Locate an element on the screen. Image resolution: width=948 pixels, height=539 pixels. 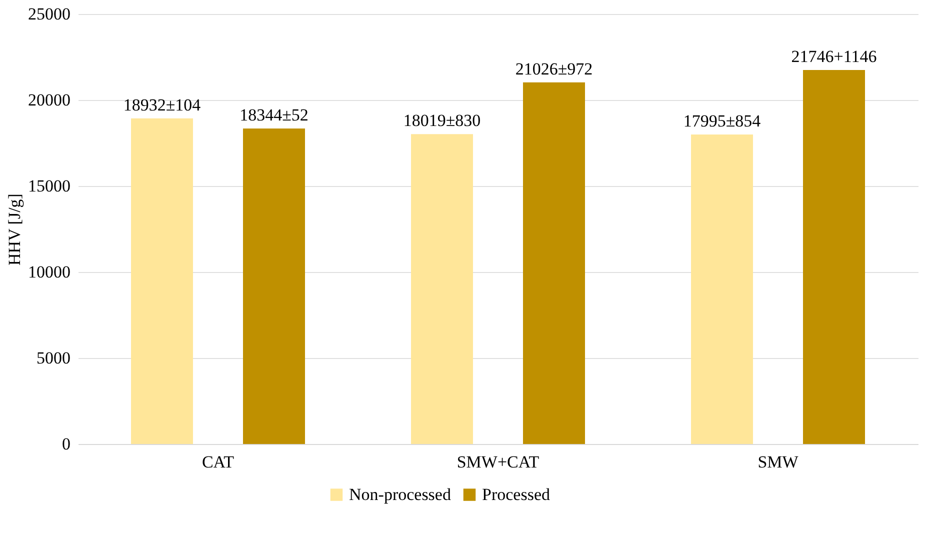
data-label: 21746+1146 is located at coordinates (834, 56).